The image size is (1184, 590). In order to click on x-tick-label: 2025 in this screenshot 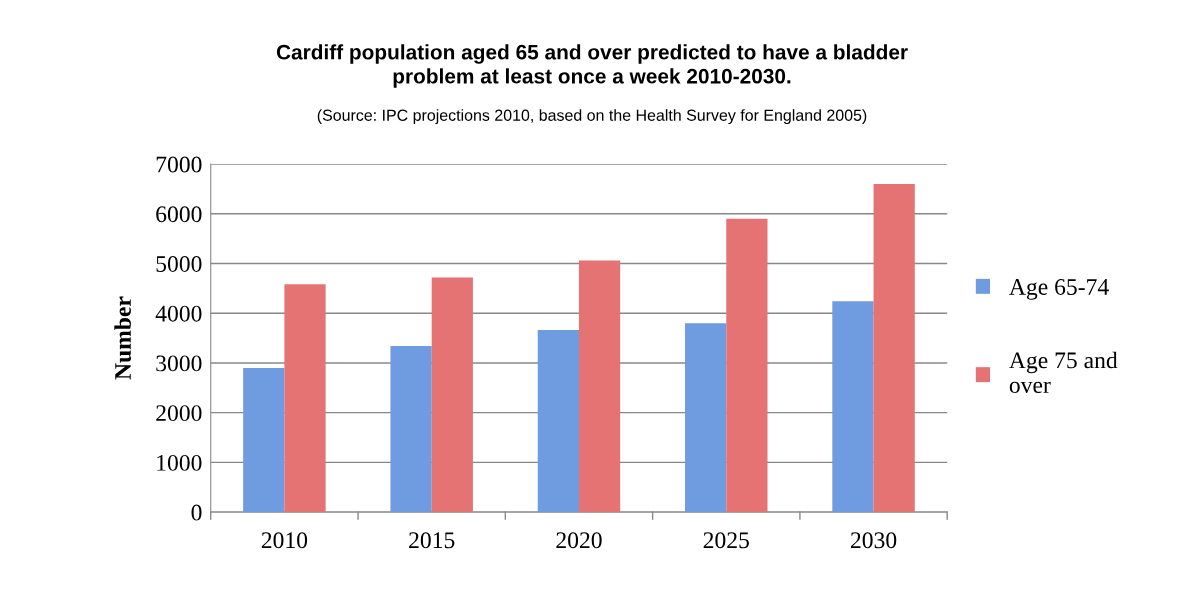, I will do `click(726, 540)`.